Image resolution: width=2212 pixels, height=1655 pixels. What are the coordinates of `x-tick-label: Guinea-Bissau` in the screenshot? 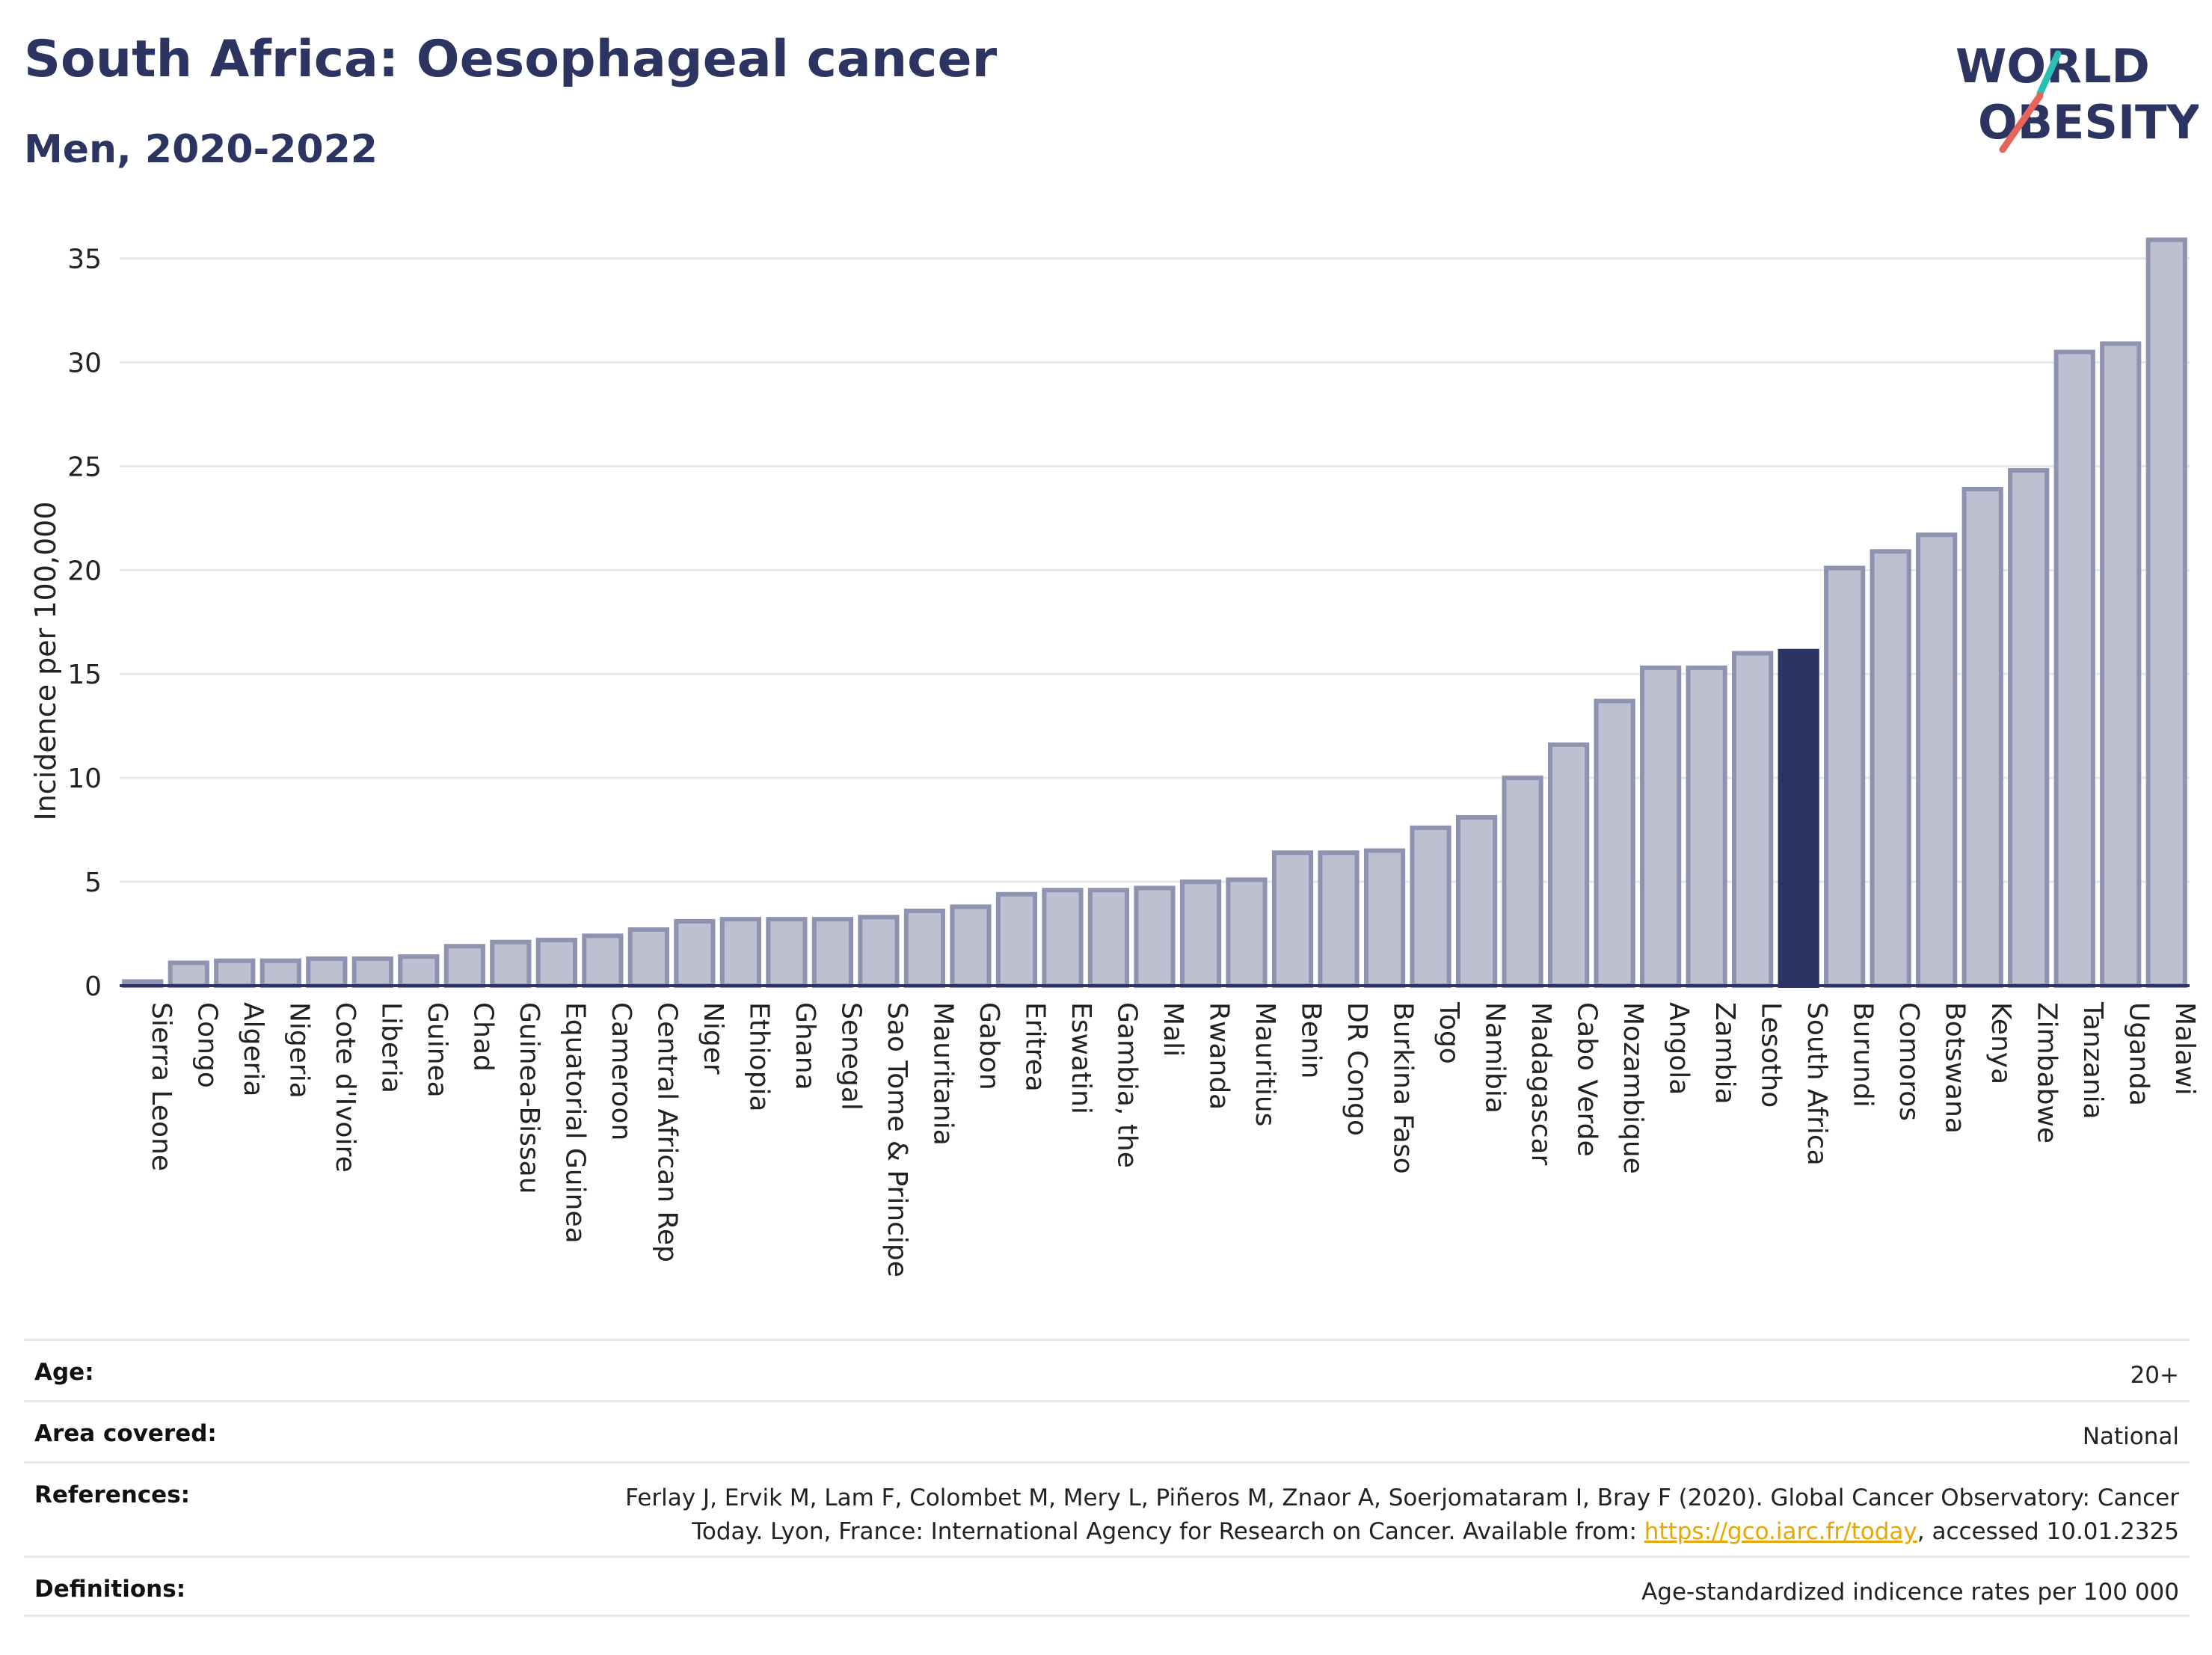 It's located at (529, 1098).